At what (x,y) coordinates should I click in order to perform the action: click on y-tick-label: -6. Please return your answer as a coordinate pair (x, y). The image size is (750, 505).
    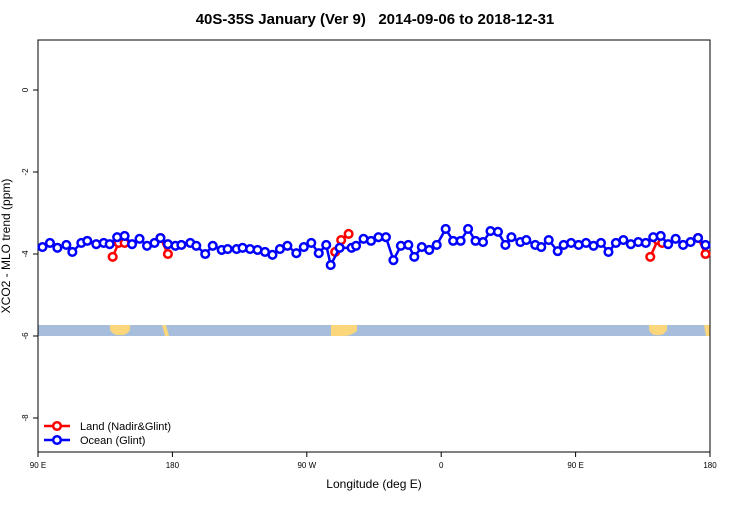
    Looking at the image, I should click on (25, 336).